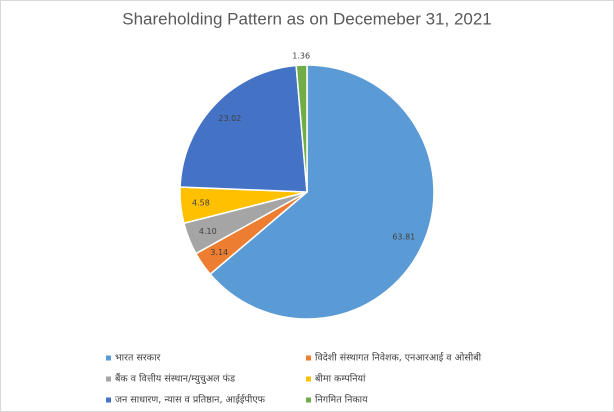 Image resolution: width=614 pixels, height=412 pixels. I want to click on data-label: 4.10, so click(208, 231).